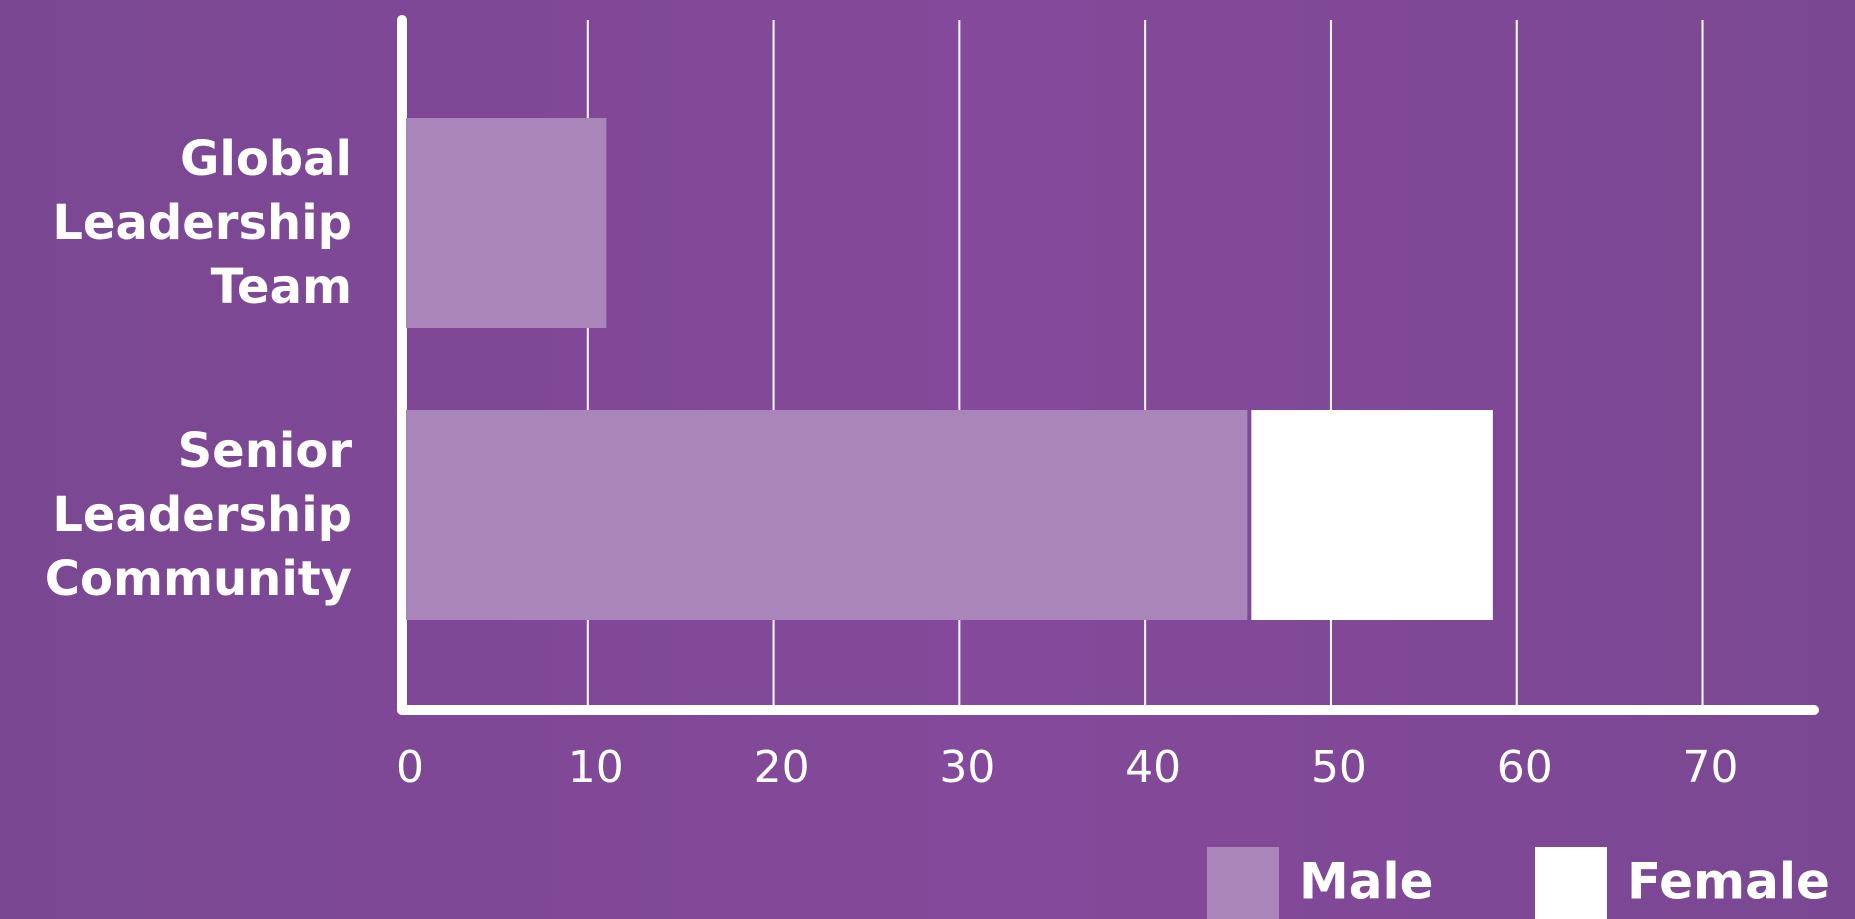 This screenshot has height=919, width=1855. I want to click on x-tick-label: 40, so click(1153, 767).